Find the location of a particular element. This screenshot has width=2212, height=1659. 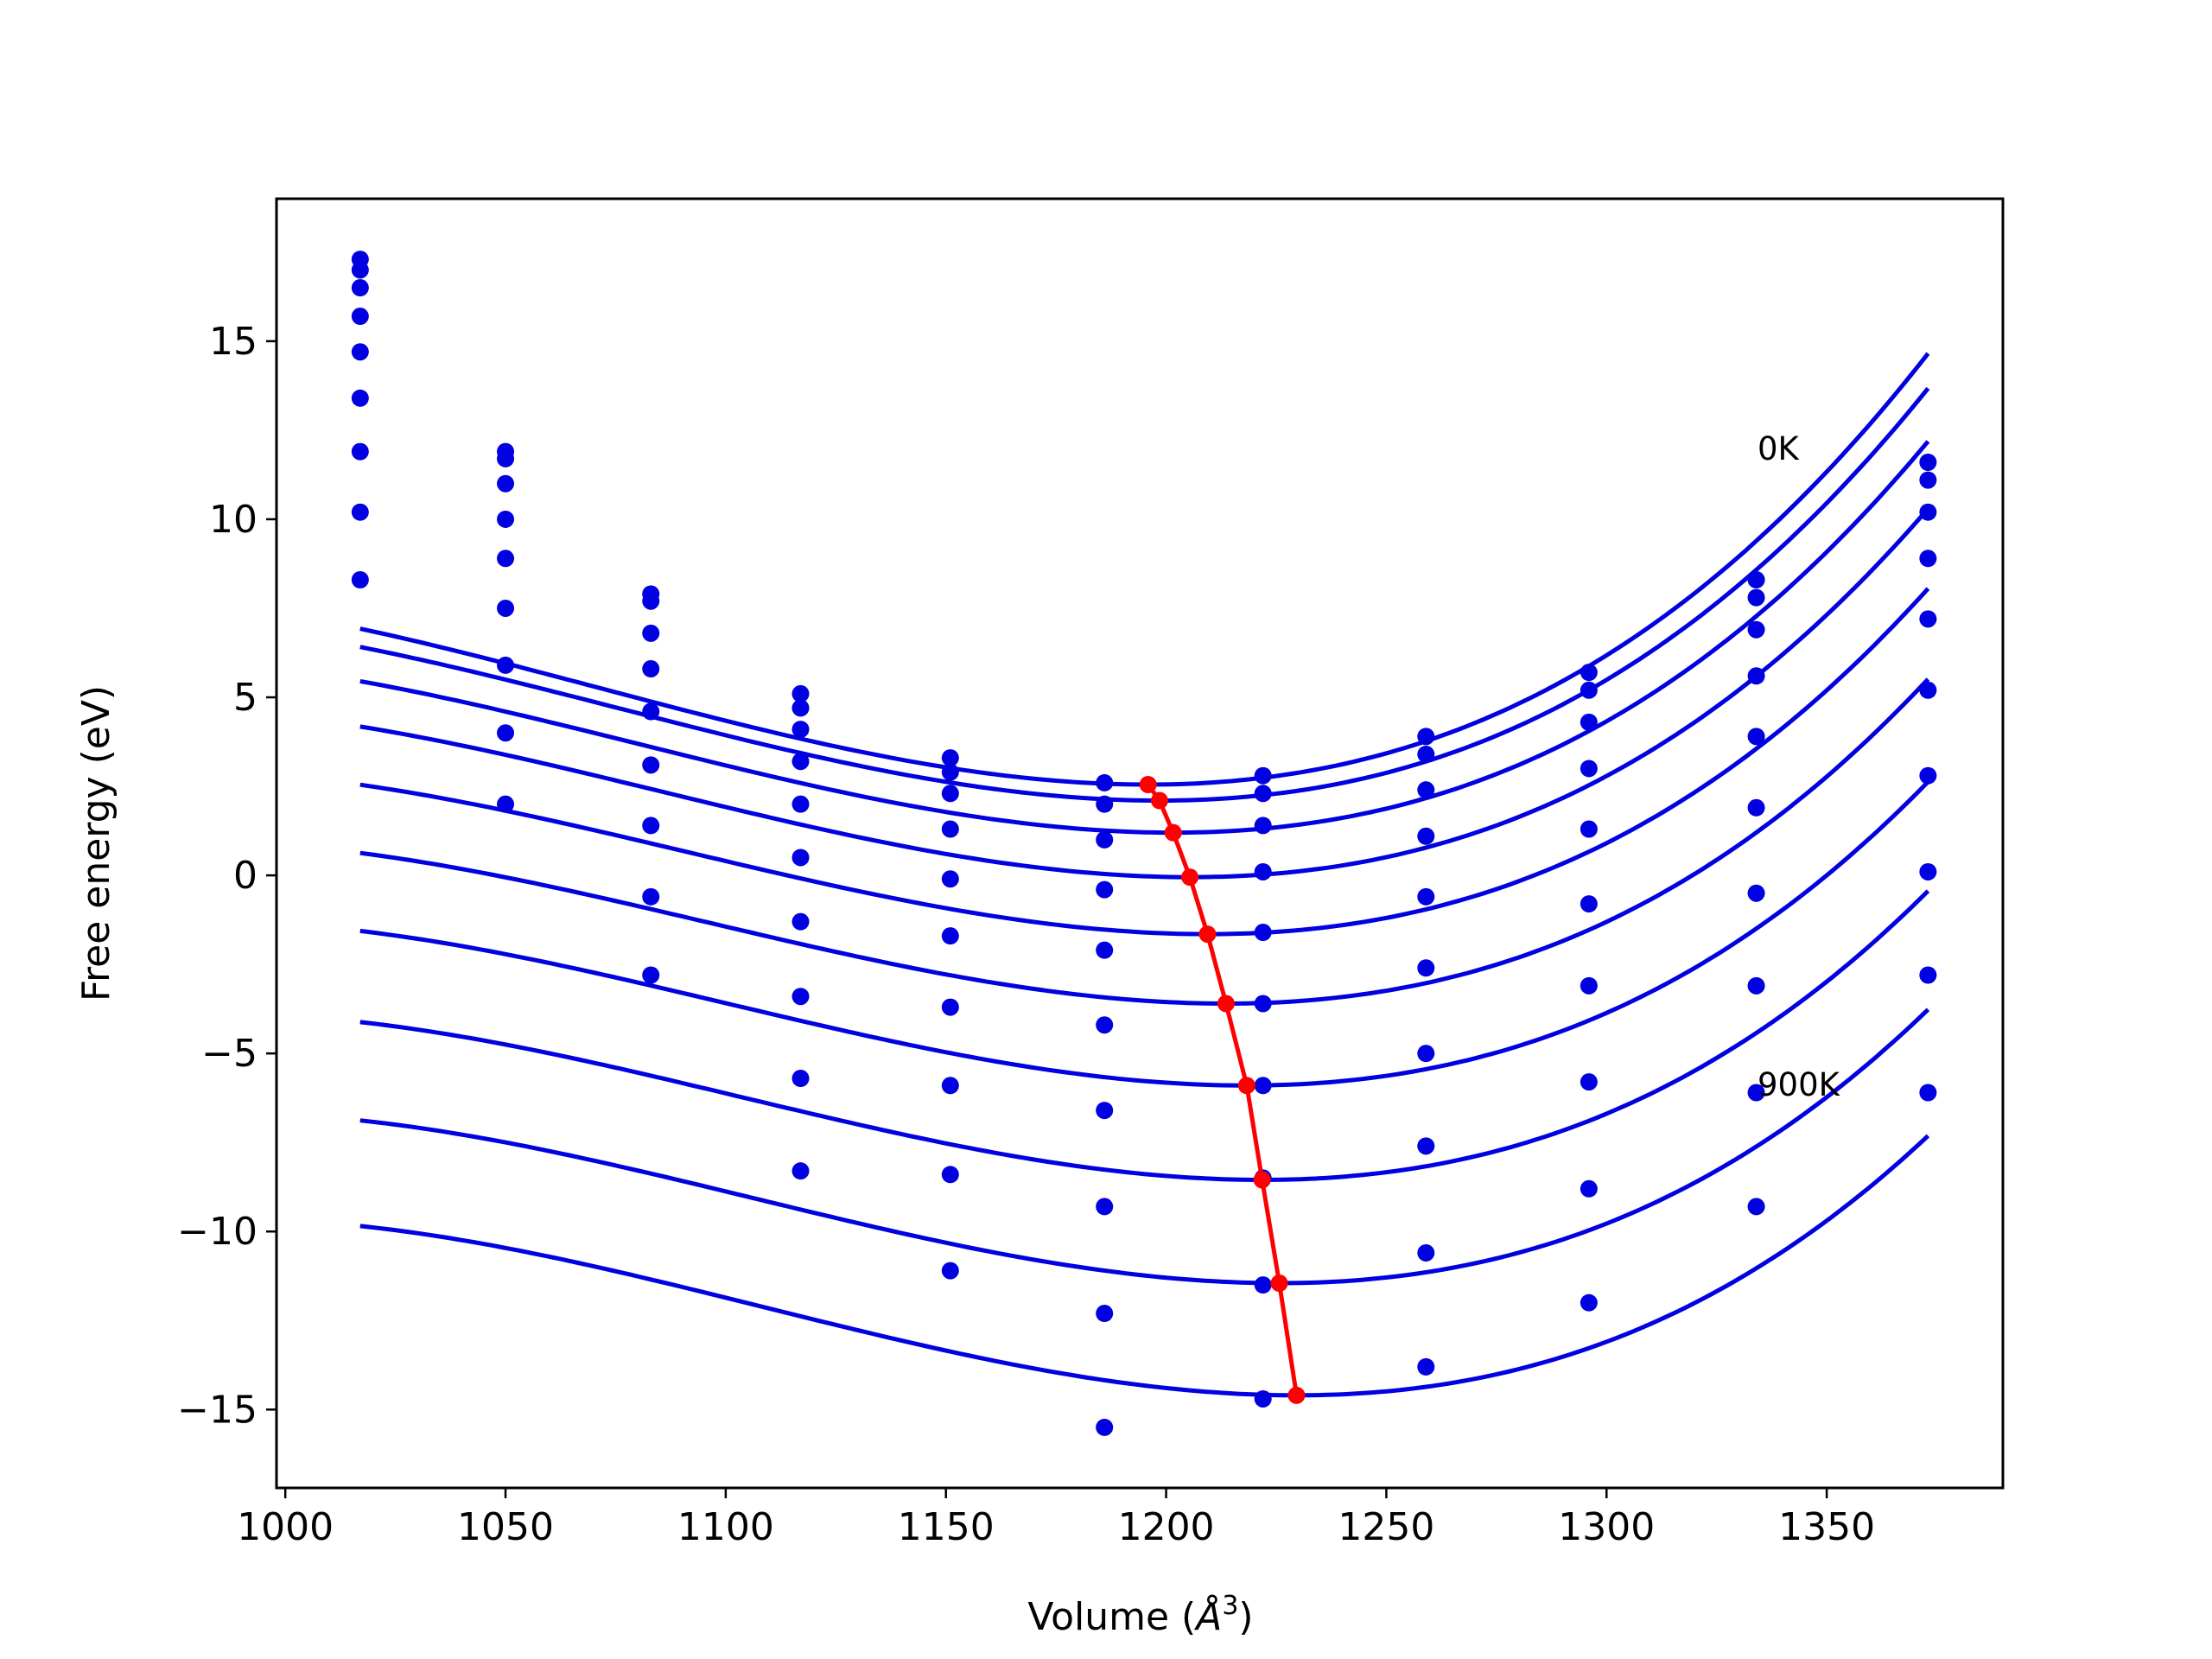

y-tick-label-5: 10 is located at coordinates (233, 520).